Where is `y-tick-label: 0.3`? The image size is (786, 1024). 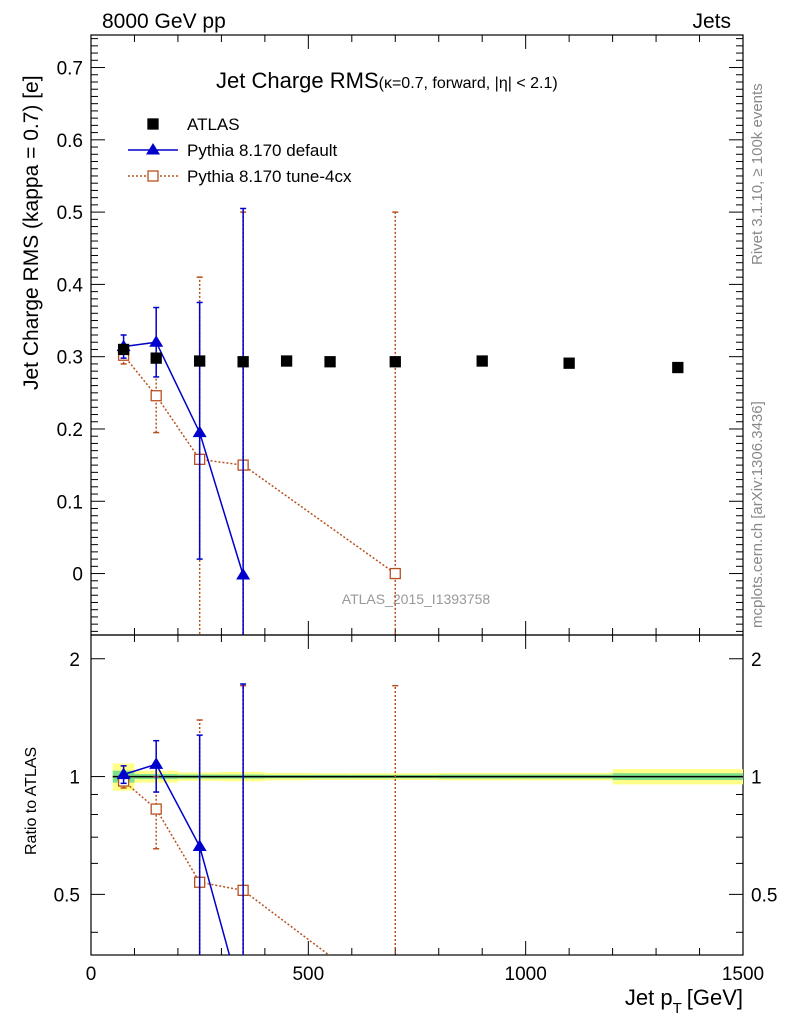 y-tick-label: 0.3 is located at coordinates (70, 358).